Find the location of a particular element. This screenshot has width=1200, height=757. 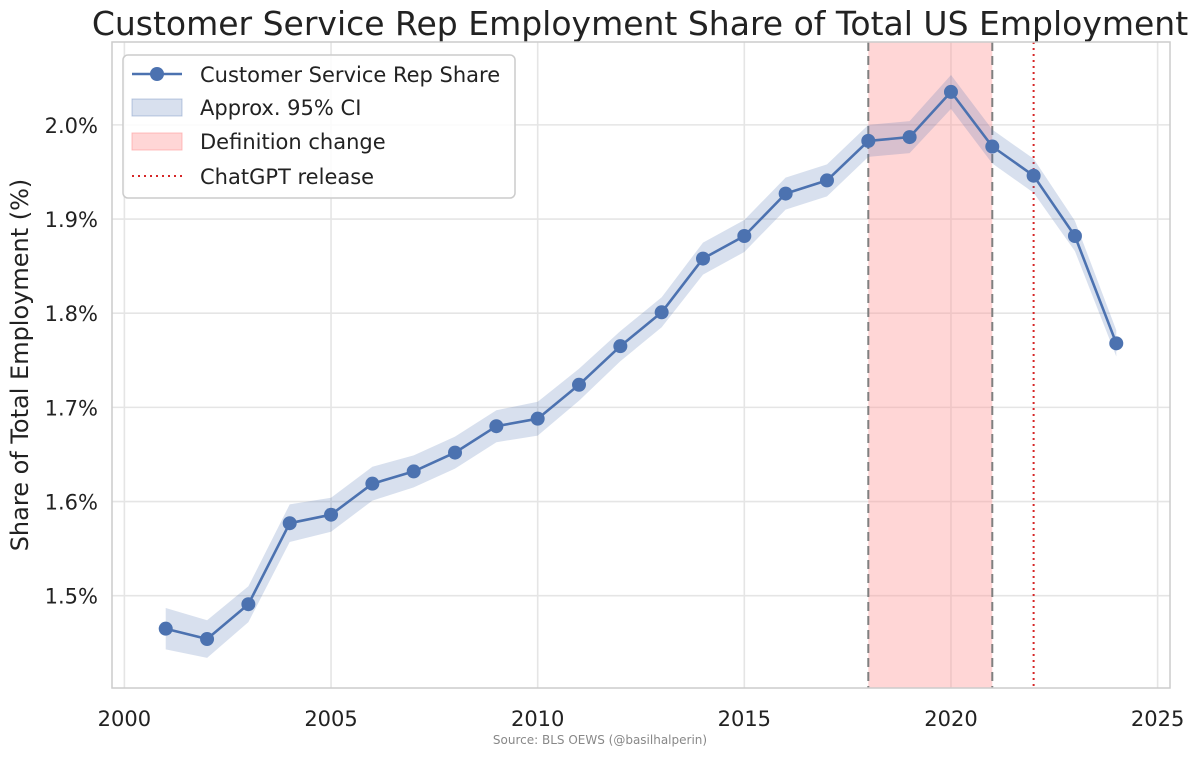

y-tick-label: 1.7% is located at coordinates (71, 408).